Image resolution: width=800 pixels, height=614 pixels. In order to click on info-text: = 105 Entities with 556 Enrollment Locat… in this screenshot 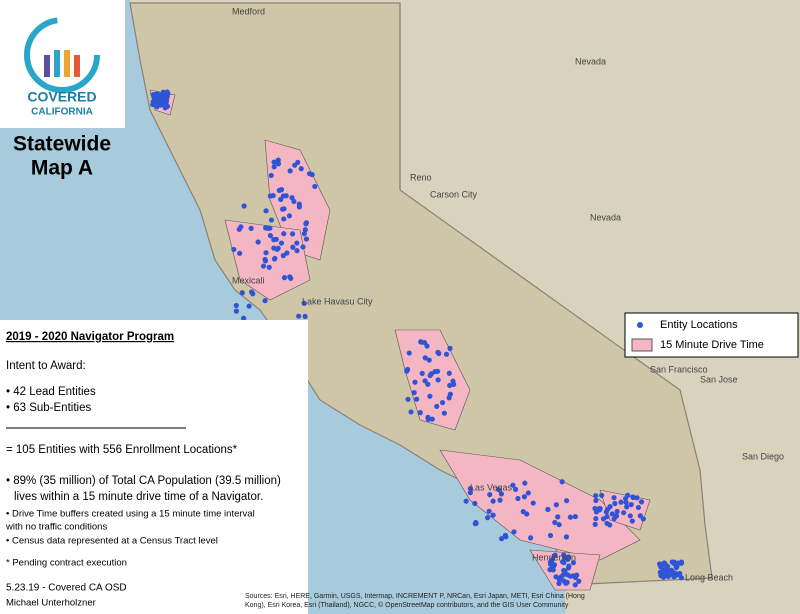, I will do `click(122, 450)`.